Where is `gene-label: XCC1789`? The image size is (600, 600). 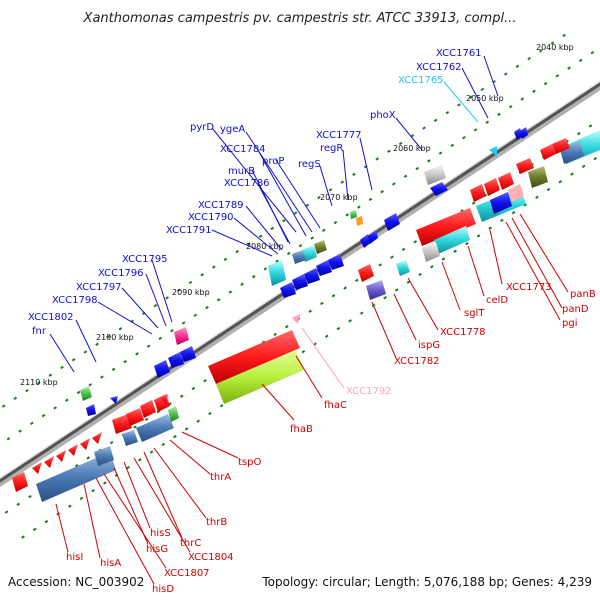
gene-label: XCC1789 is located at coordinates (221, 205).